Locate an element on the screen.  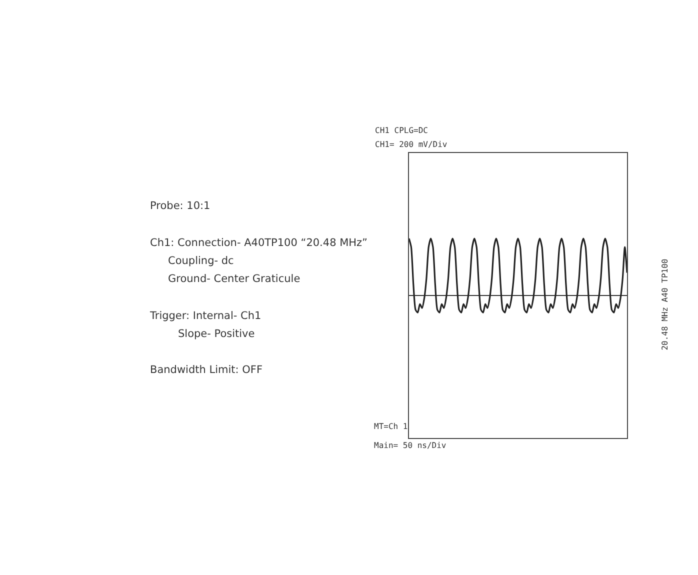
text: Probe: 10:1 is located at coordinates (180, 206).